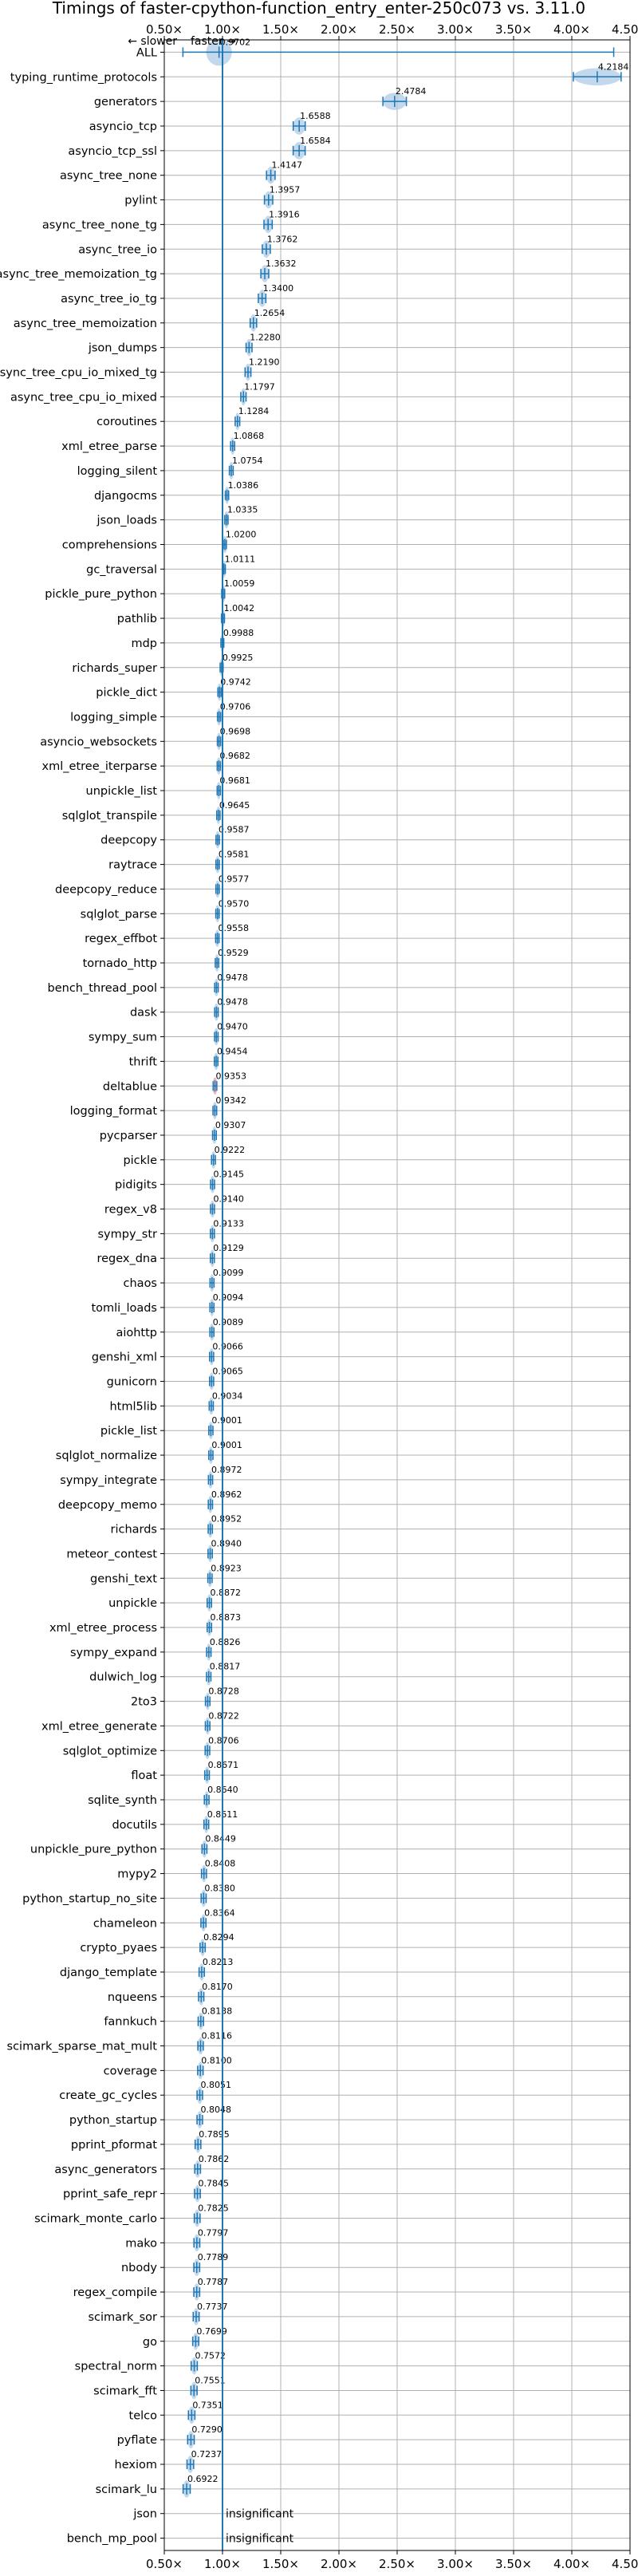  Describe the element at coordinates (143, 1061) in the screenshot. I see `benchmark-name: thrift` at that location.